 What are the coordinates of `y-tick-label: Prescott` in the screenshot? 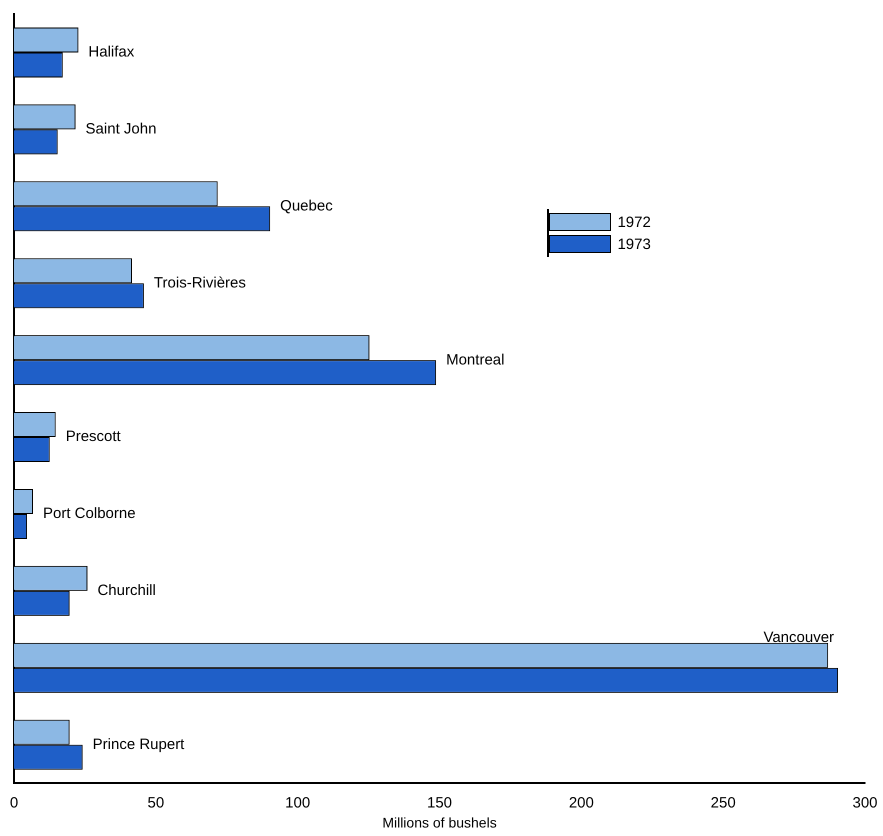 It's located at (94, 437).